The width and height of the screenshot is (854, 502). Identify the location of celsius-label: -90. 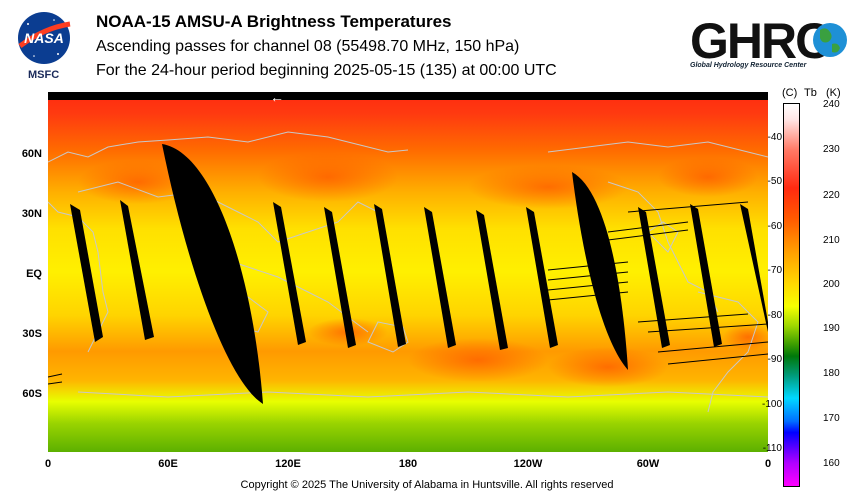
(774, 359).